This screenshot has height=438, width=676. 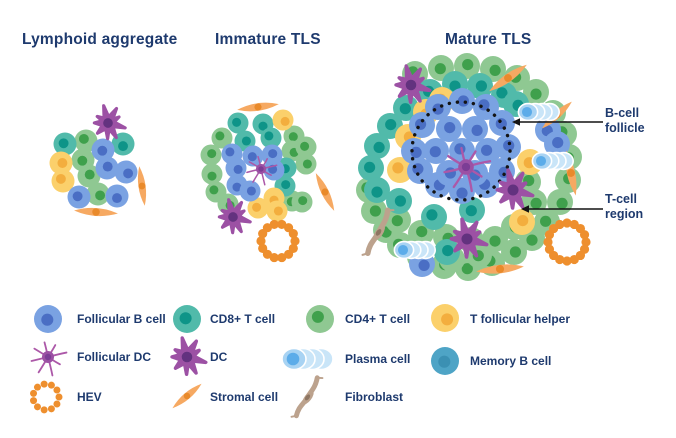 What do you see at coordinates (121, 319) in the screenshot?
I see `legend-label-follicular-b-cell: Follicular B cell` at bounding box center [121, 319].